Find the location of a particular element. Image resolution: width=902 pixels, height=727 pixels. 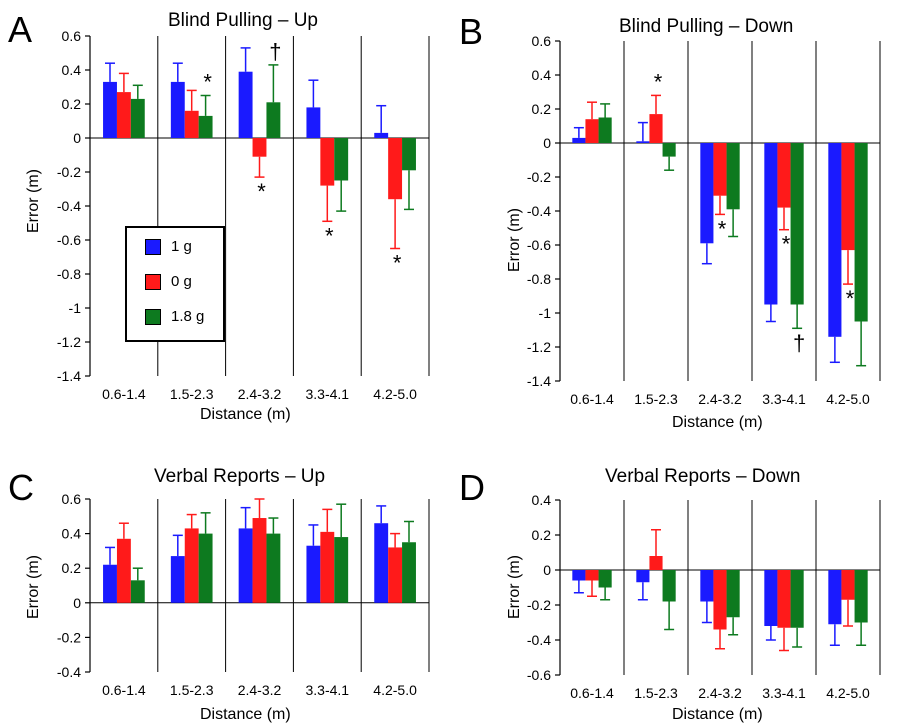

y-tick-label: -0.8 is located at coordinates (69, 274).